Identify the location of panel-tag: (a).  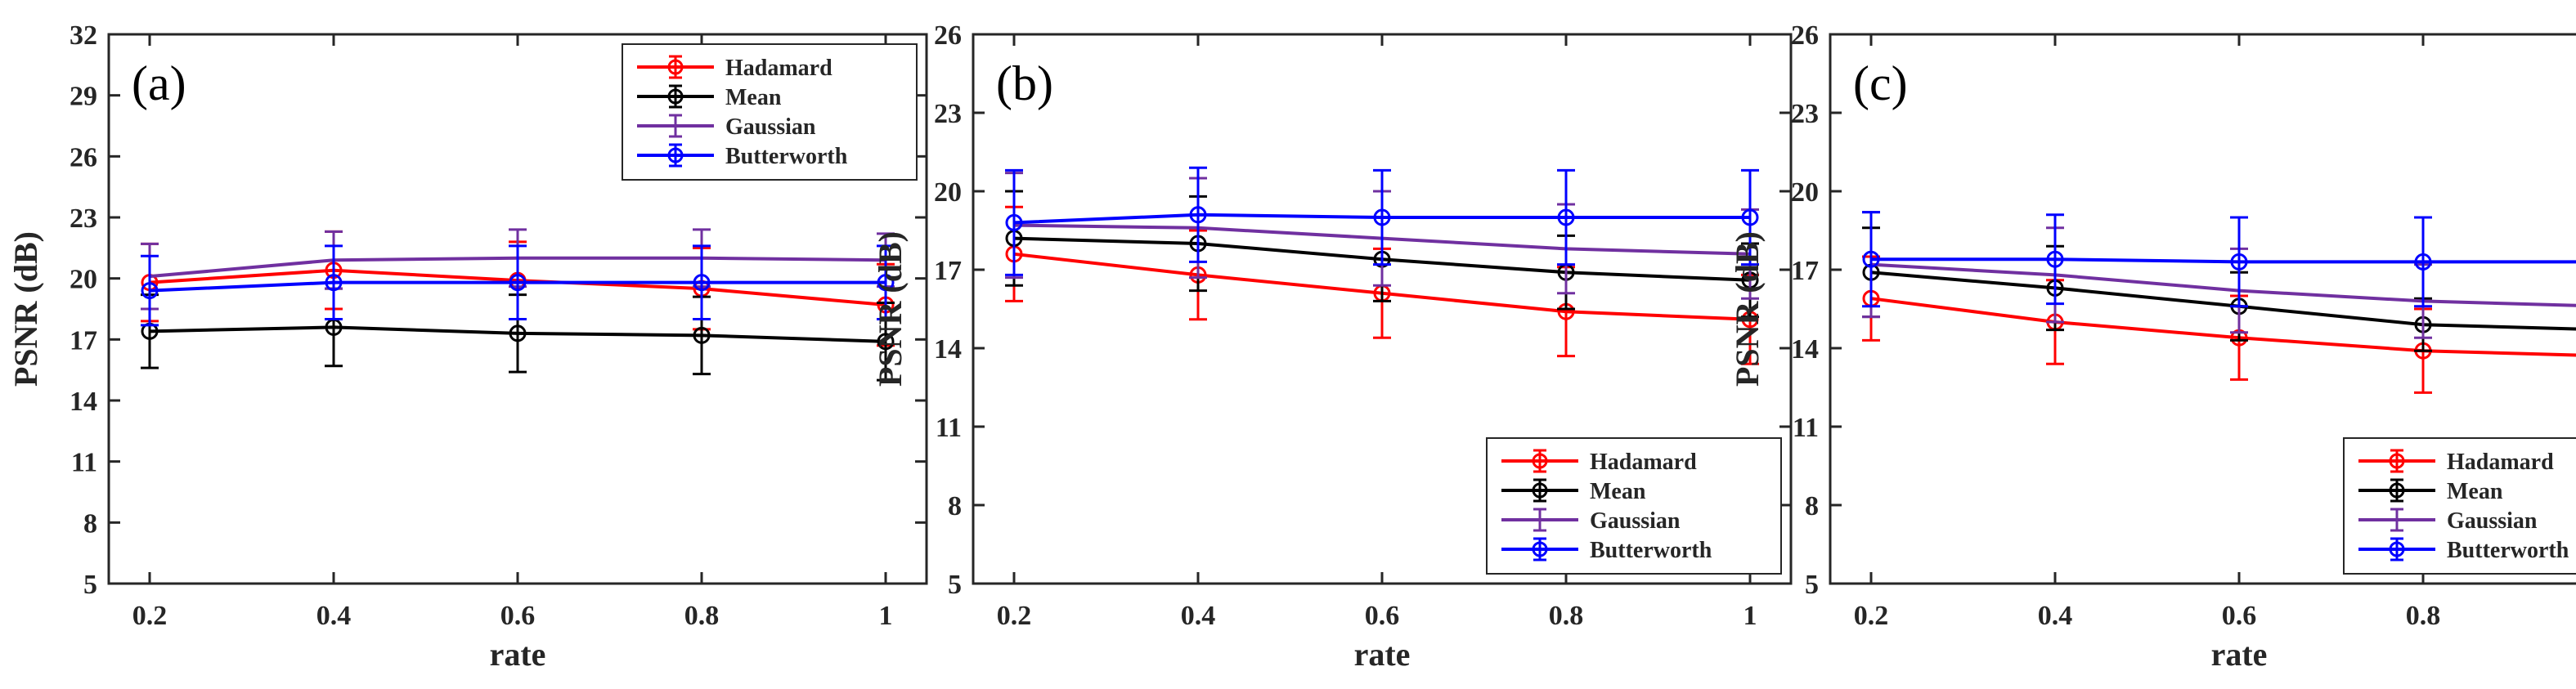
(159, 83).